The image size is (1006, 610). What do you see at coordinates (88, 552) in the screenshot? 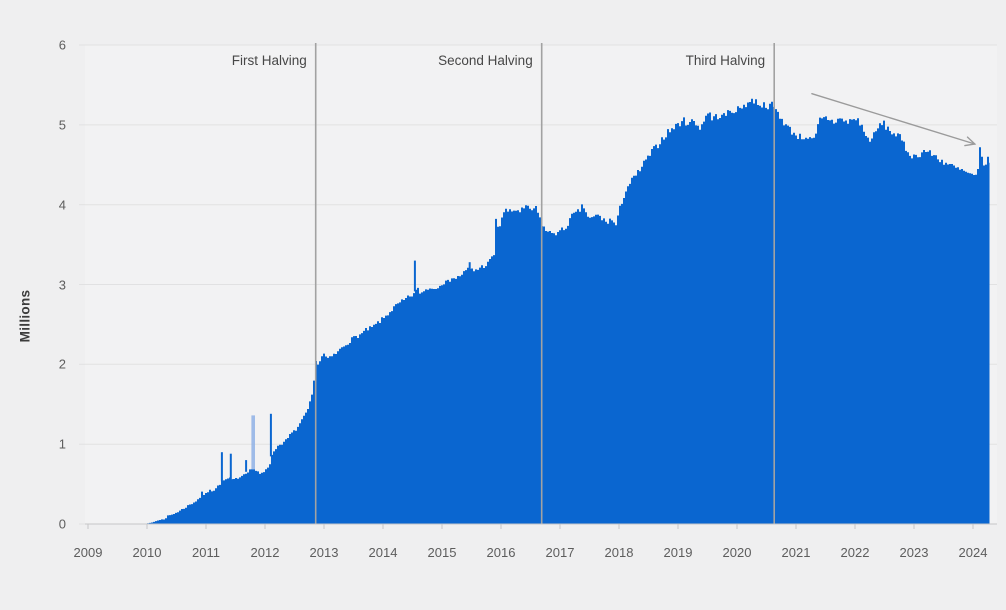
I see `x-tick-label-2009: 2009` at bounding box center [88, 552].